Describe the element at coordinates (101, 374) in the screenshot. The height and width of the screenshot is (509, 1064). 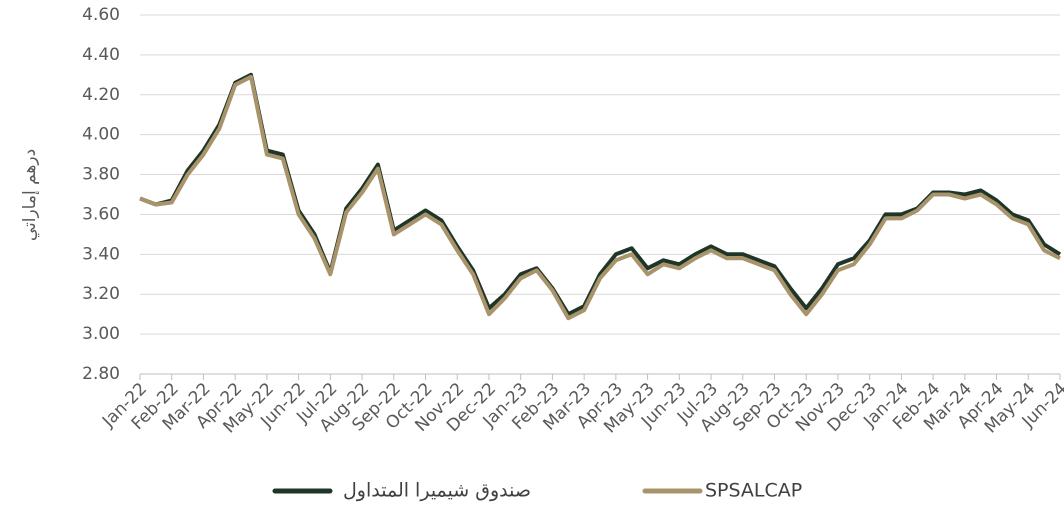
I see `y-tick-label: 2.80` at that location.